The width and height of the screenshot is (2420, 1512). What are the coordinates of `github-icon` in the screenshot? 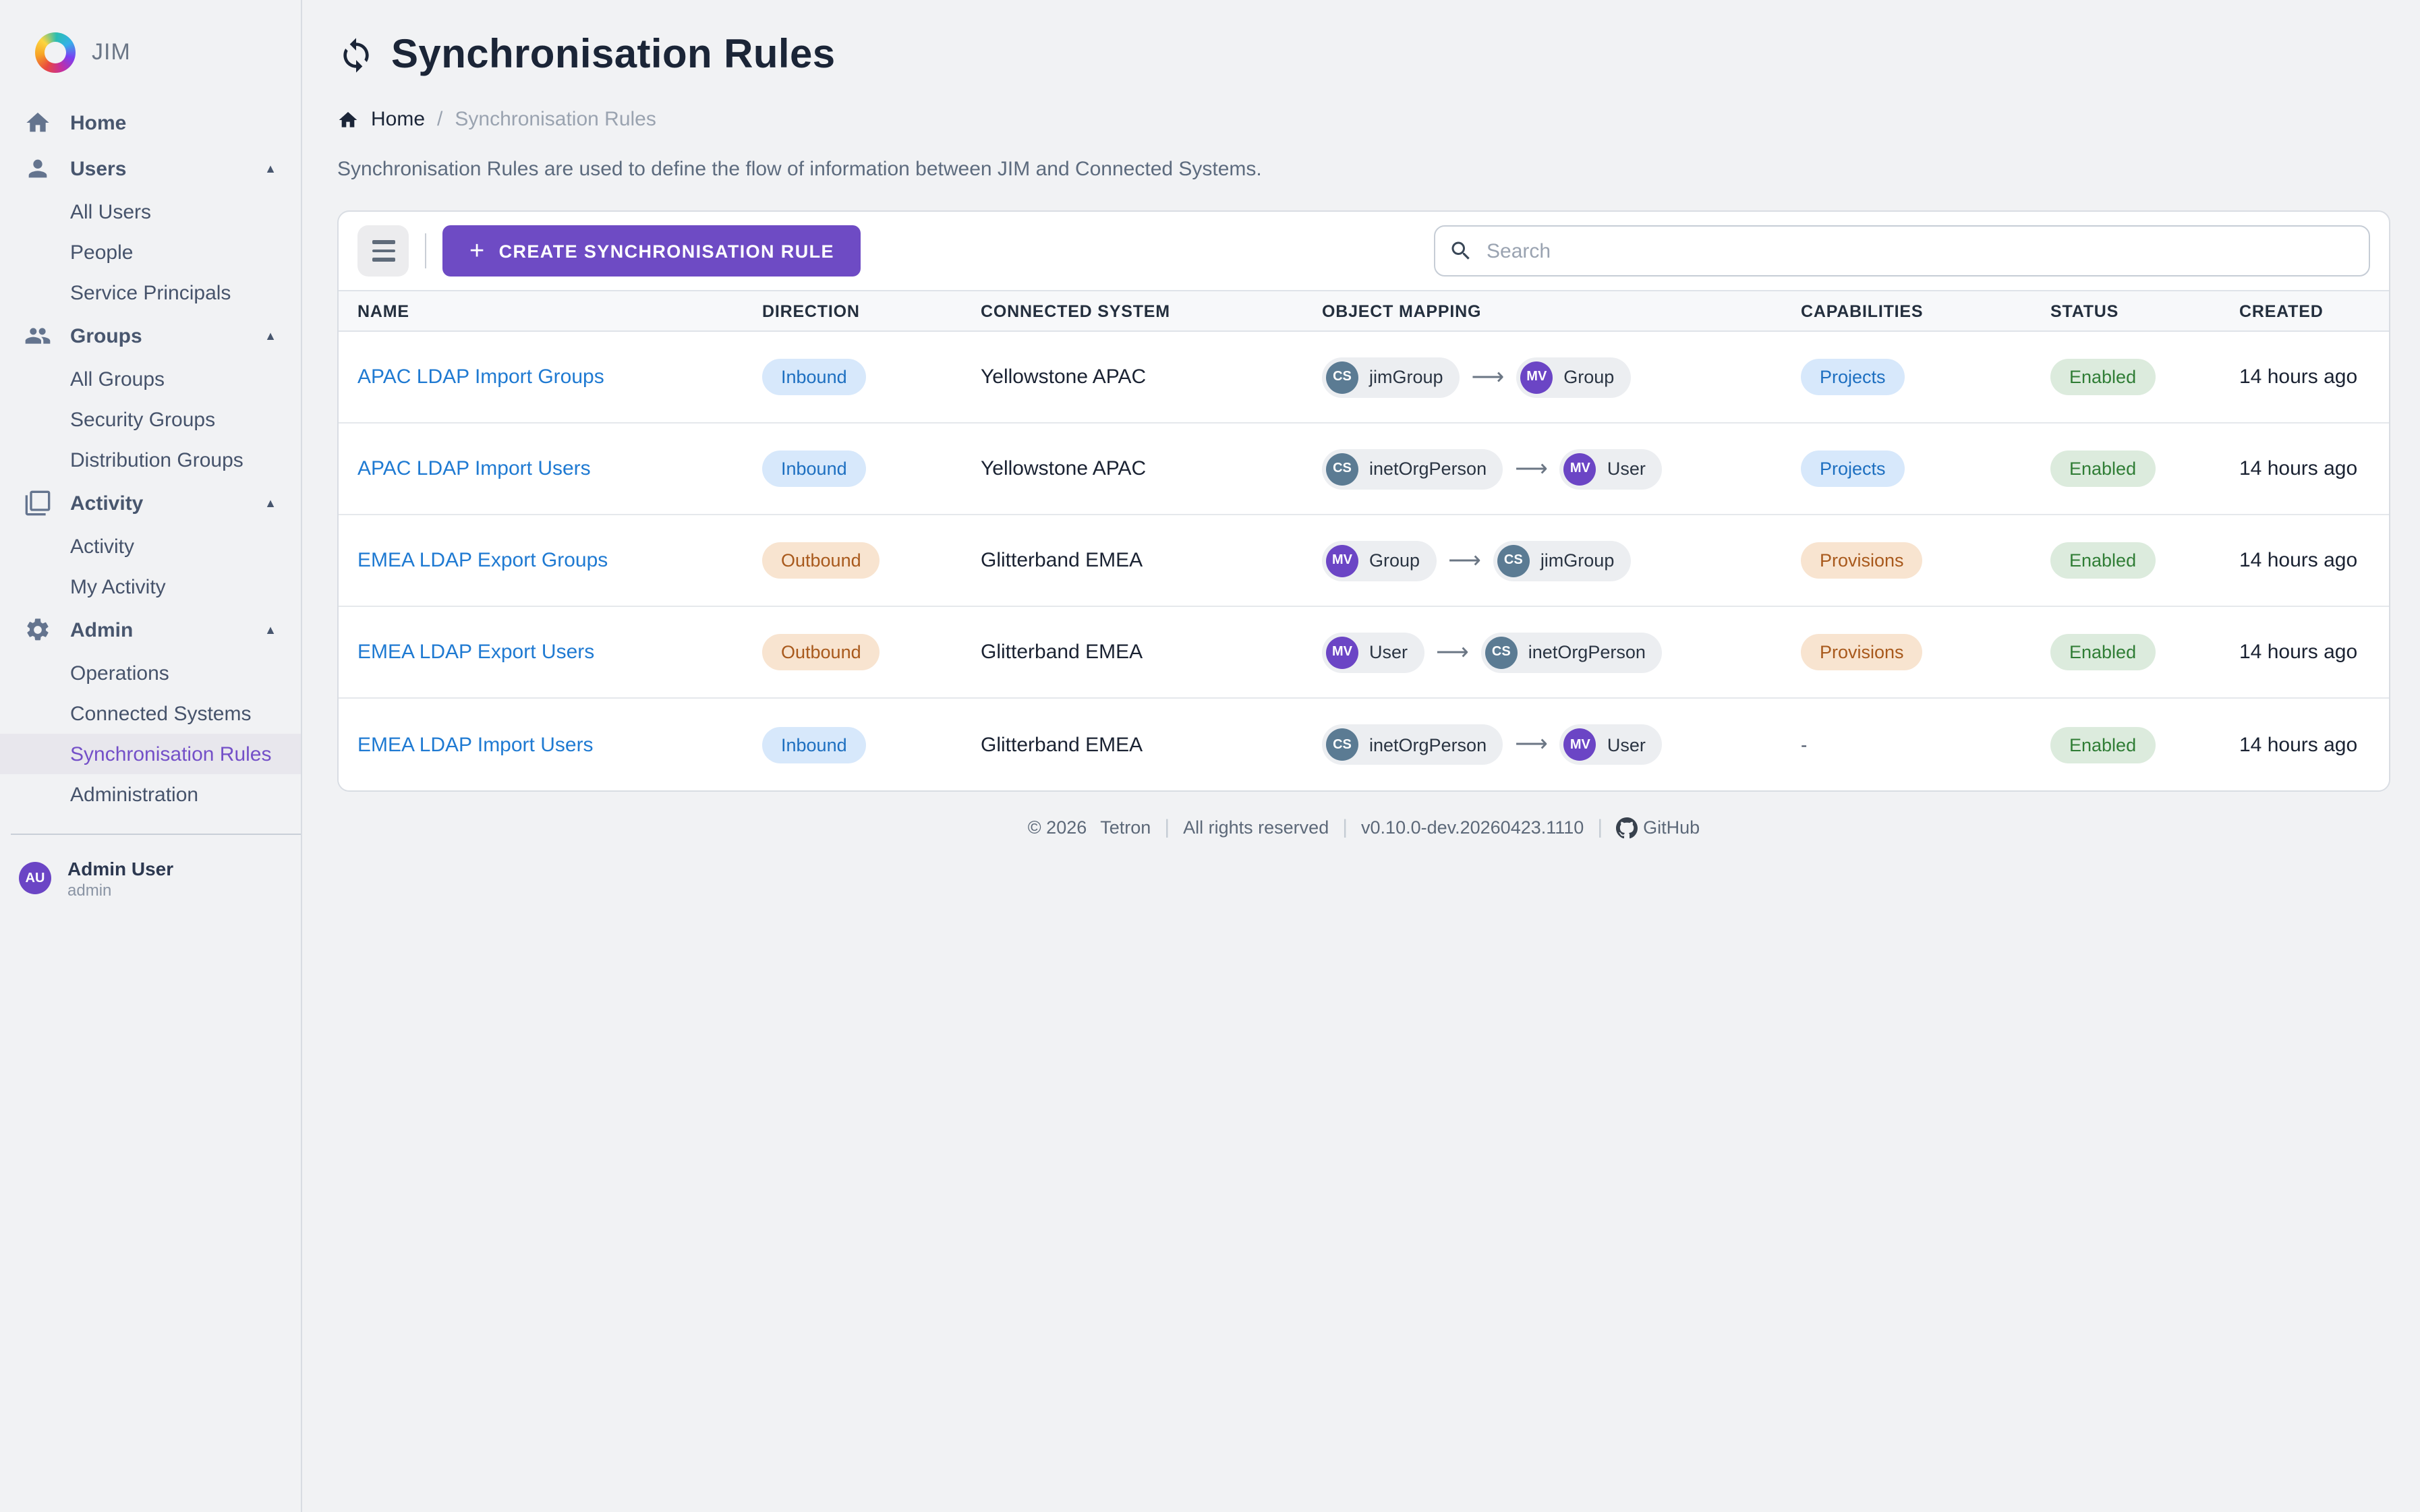 It's located at (1627, 827).